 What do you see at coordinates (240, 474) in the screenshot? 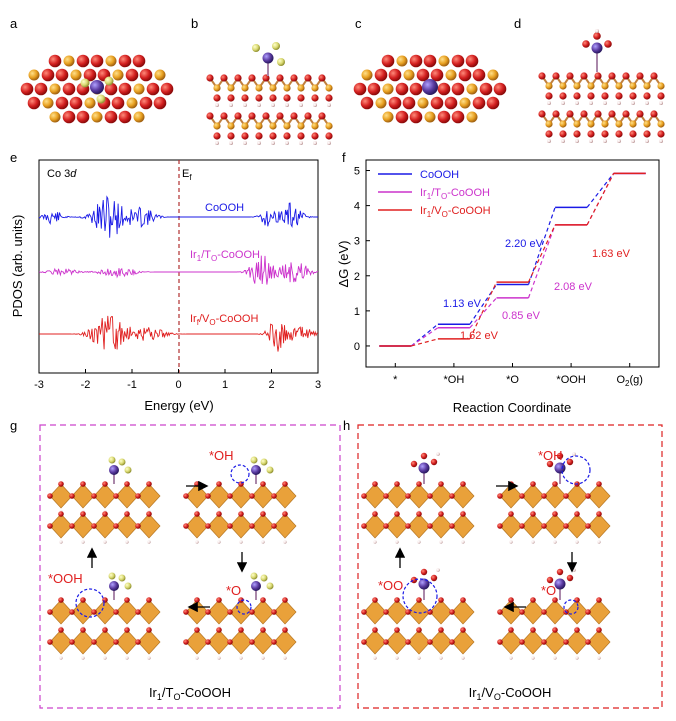
I see `cycle-g-highlight-oh` at bounding box center [240, 474].